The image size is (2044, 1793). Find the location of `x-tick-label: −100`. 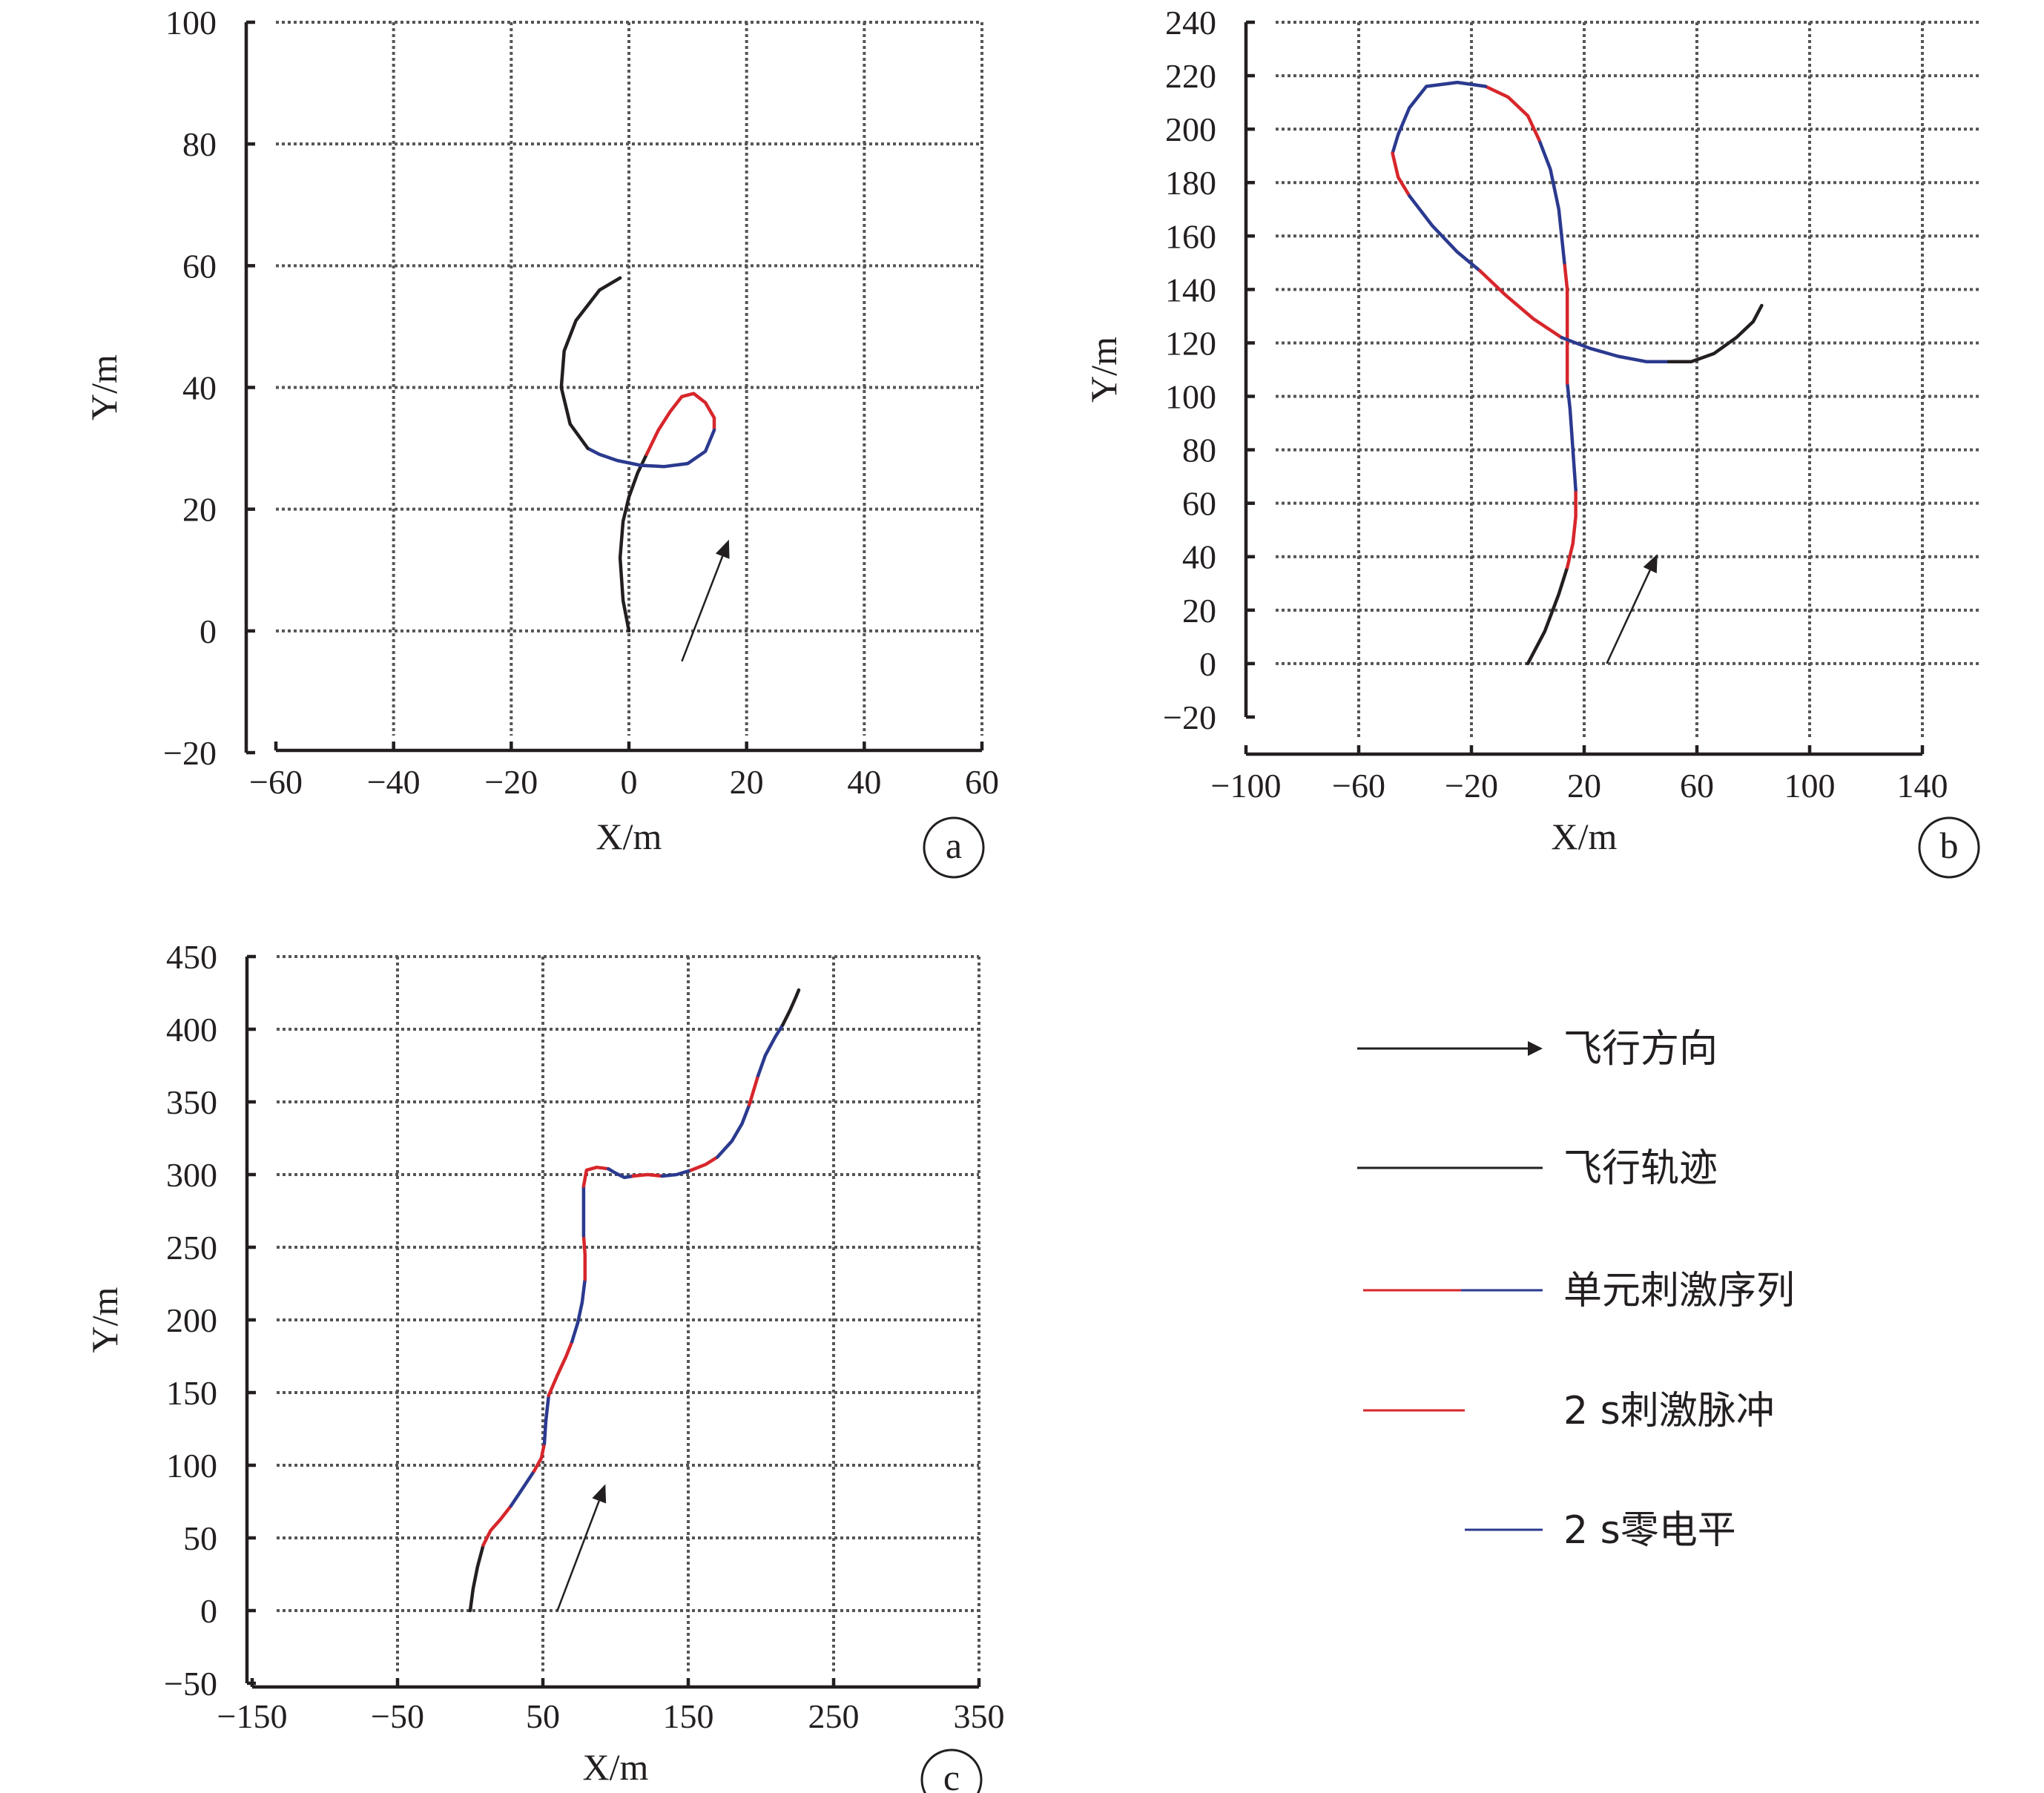

x-tick-label: −100 is located at coordinates (1246, 786).